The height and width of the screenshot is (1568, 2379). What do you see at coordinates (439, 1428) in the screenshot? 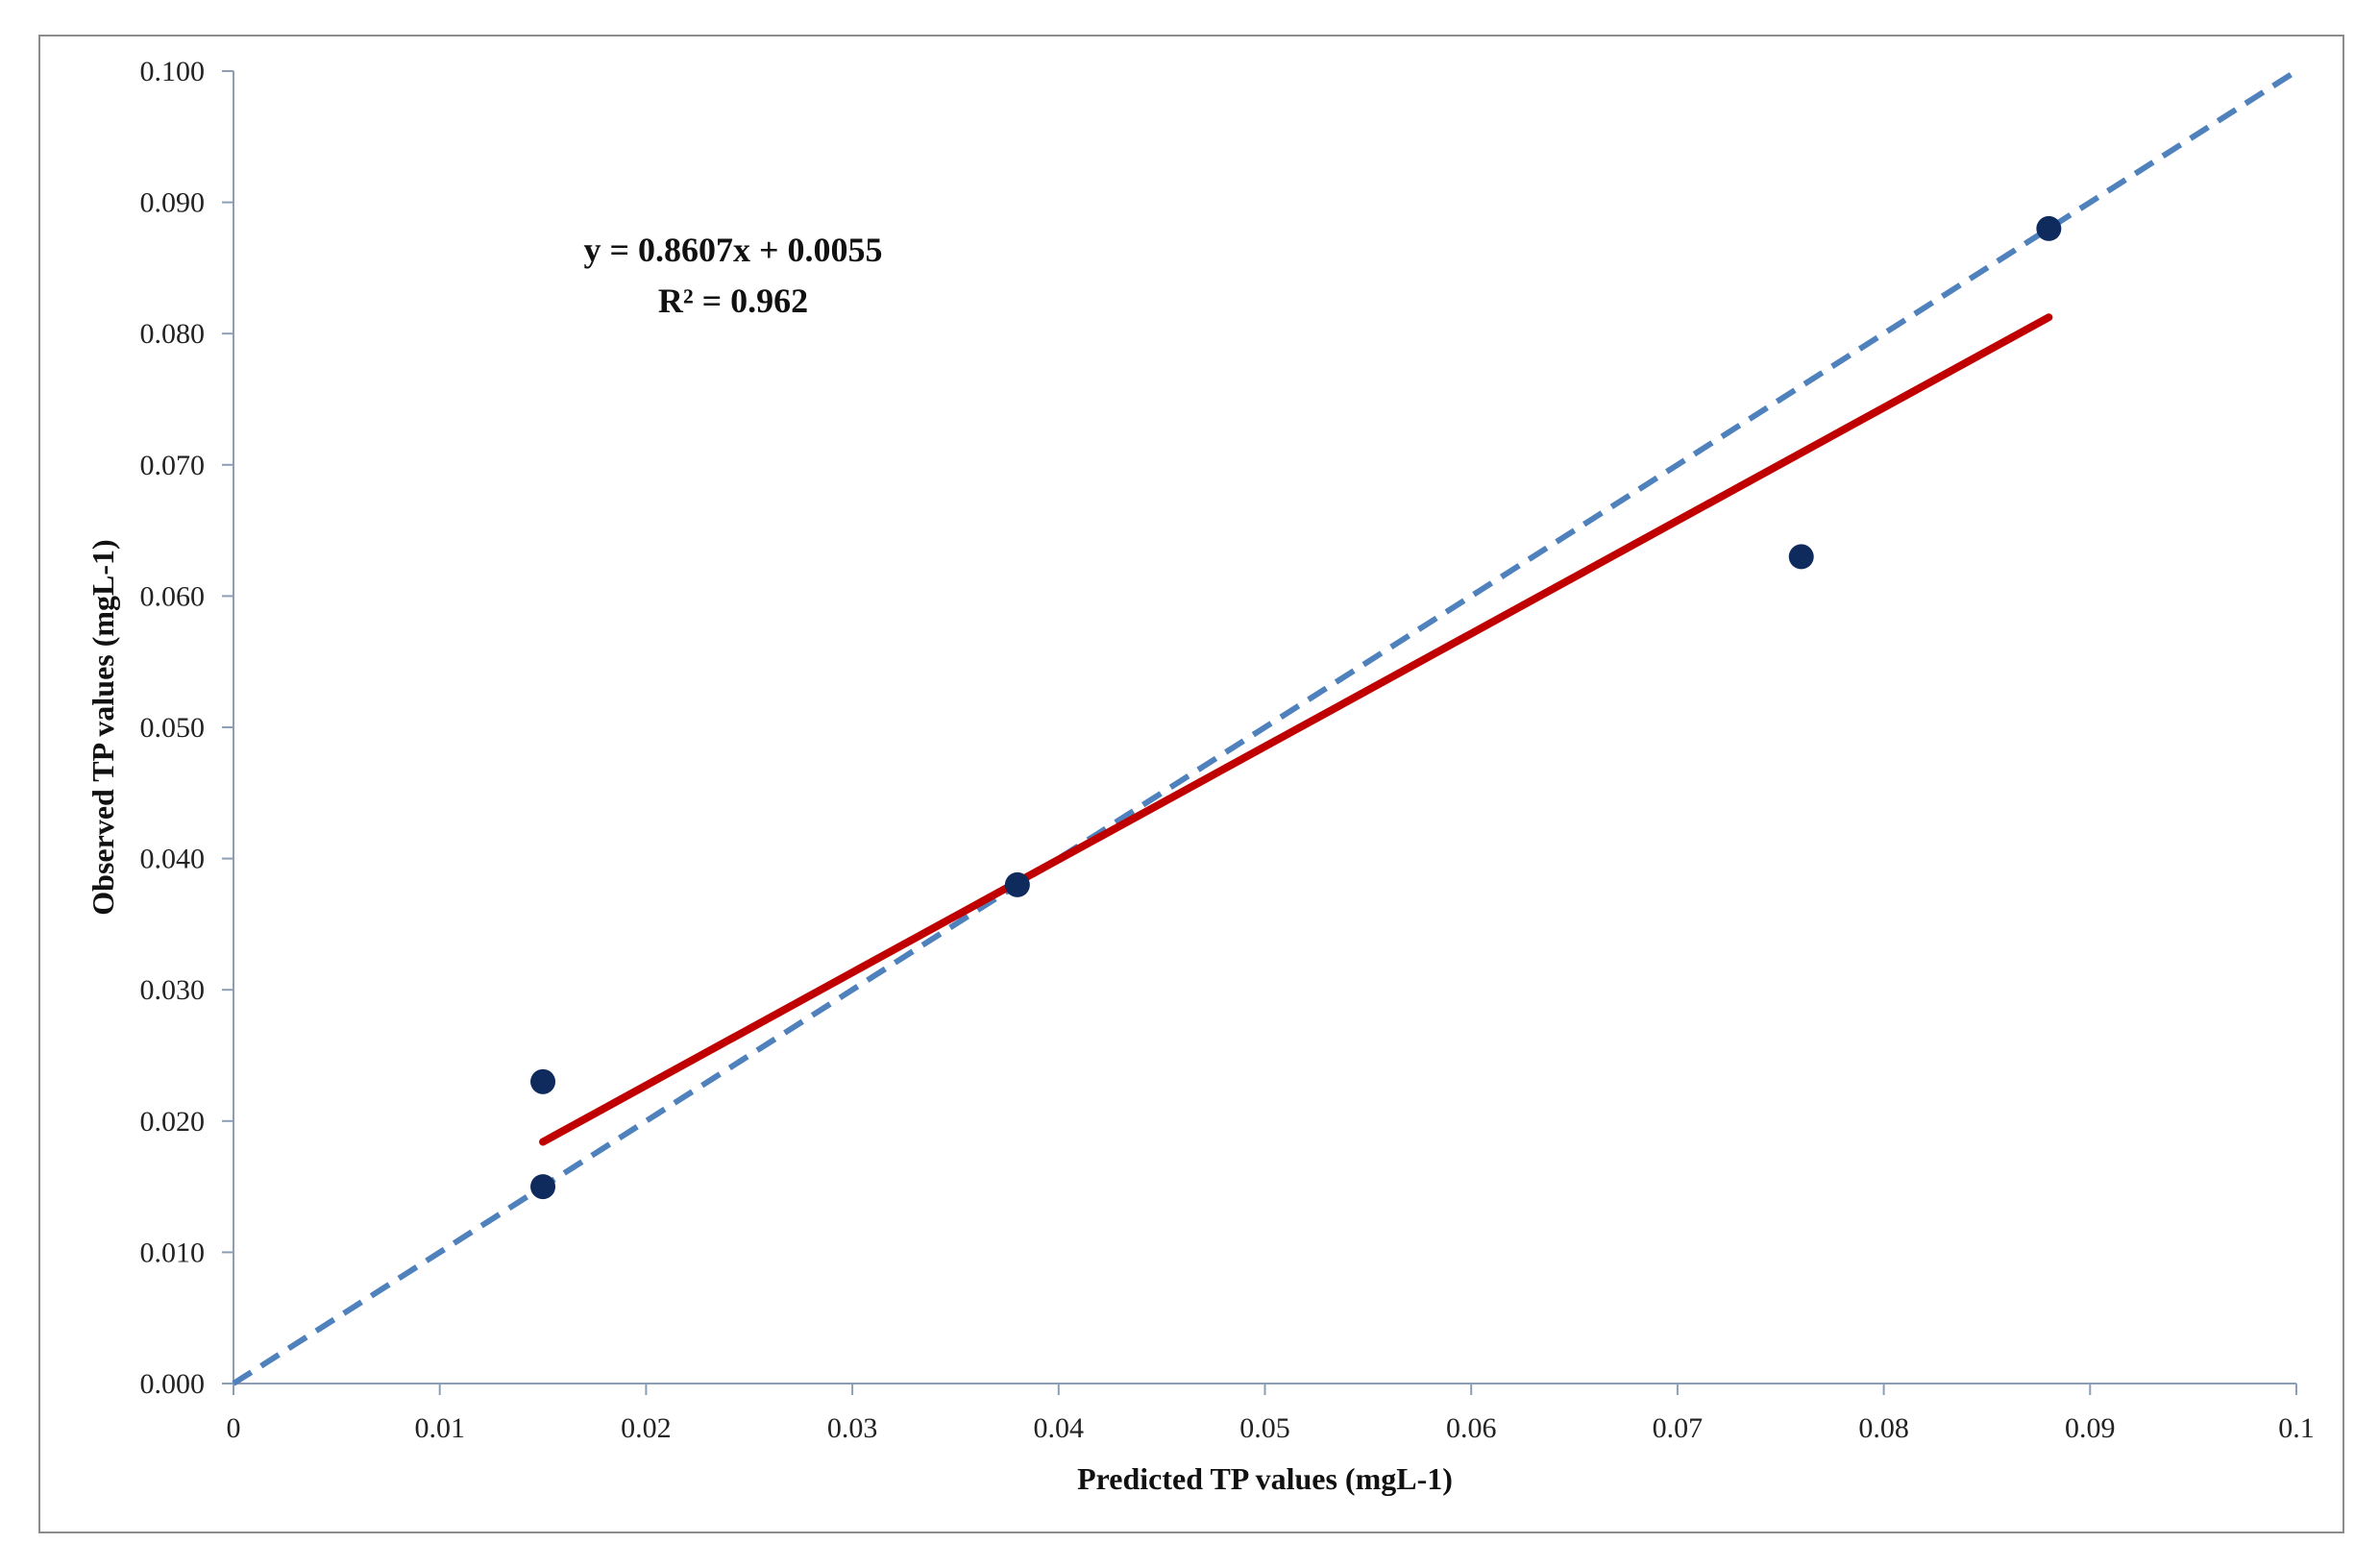
I see `x-tick-label: 0.01` at bounding box center [439, 1428].